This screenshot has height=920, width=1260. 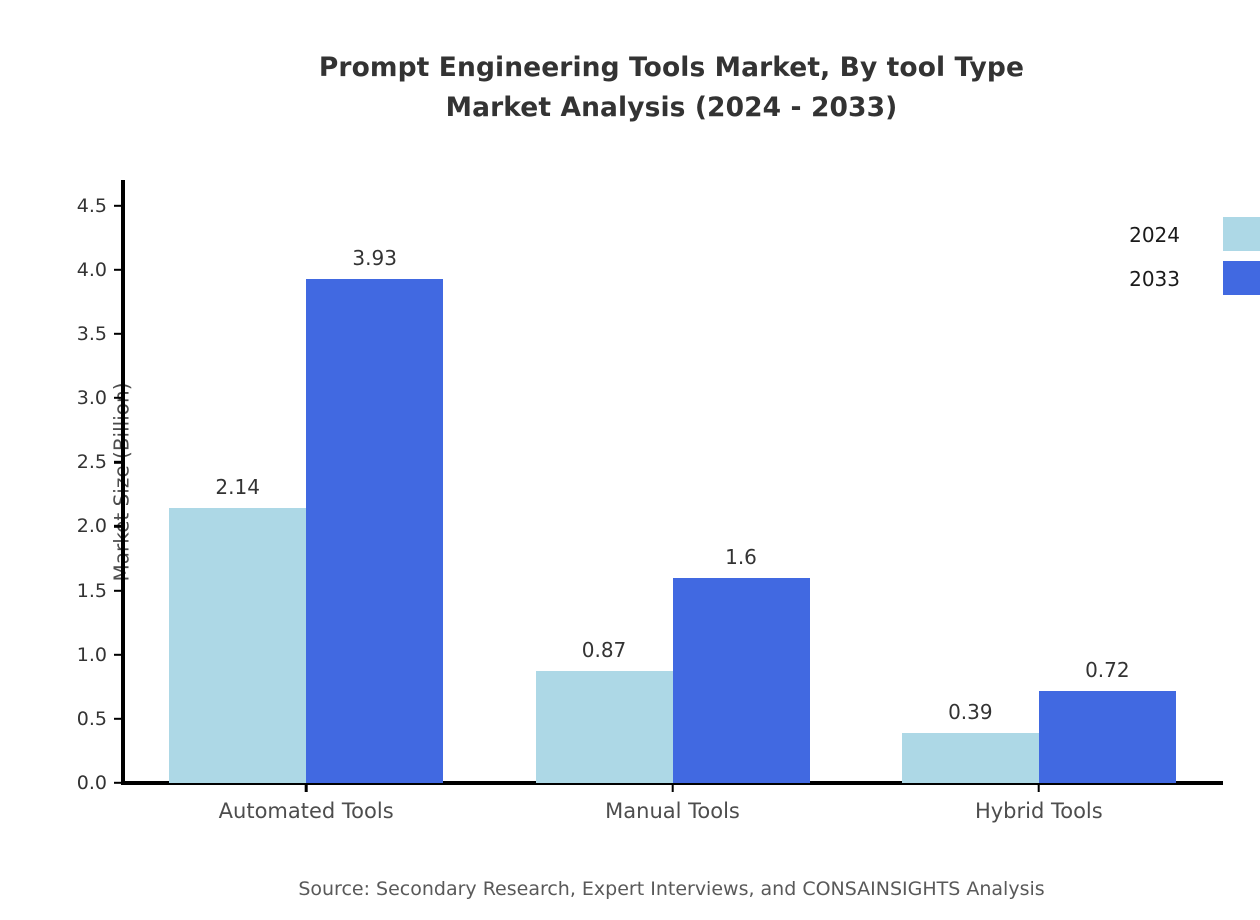 What do you see at coordinates (604, 710) in the screenshot?
I see `bar-2024-manual-tools: 0.87` at bounding box center [604, 710].